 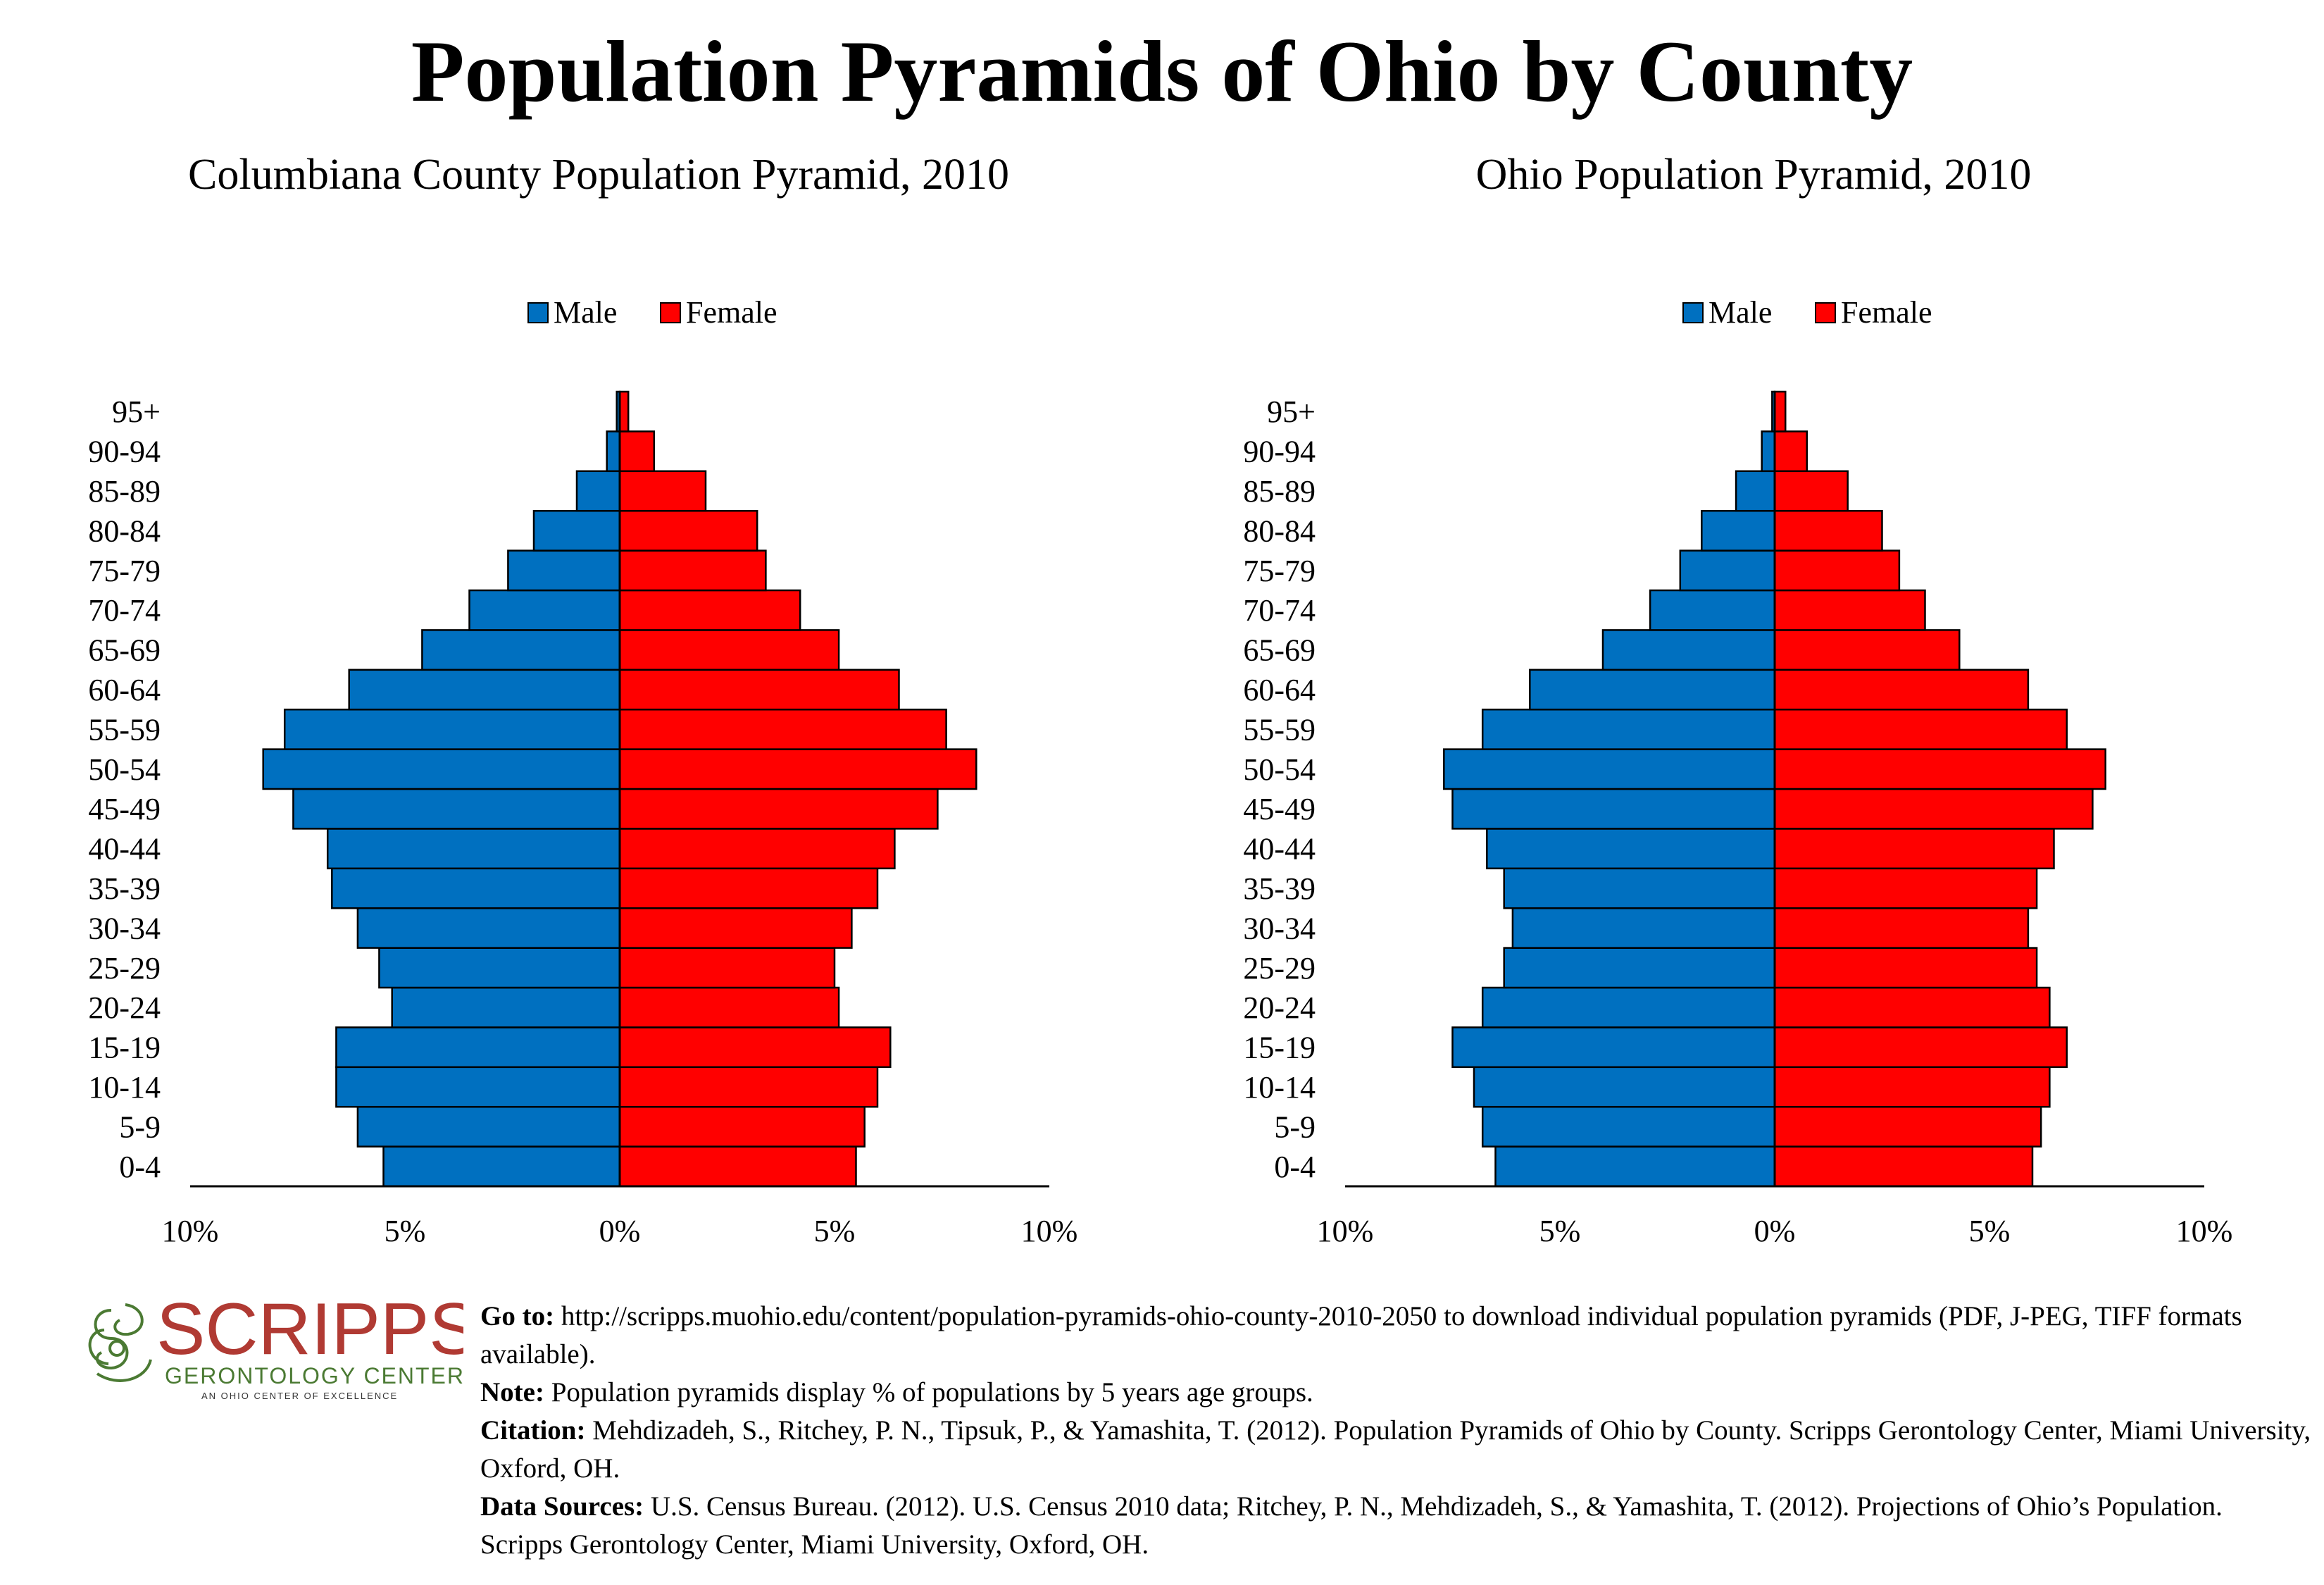 What do you see at coordinates (652, 312) in the screenshot?
I see `legend: Male Female` at bounding box center [652, 312].